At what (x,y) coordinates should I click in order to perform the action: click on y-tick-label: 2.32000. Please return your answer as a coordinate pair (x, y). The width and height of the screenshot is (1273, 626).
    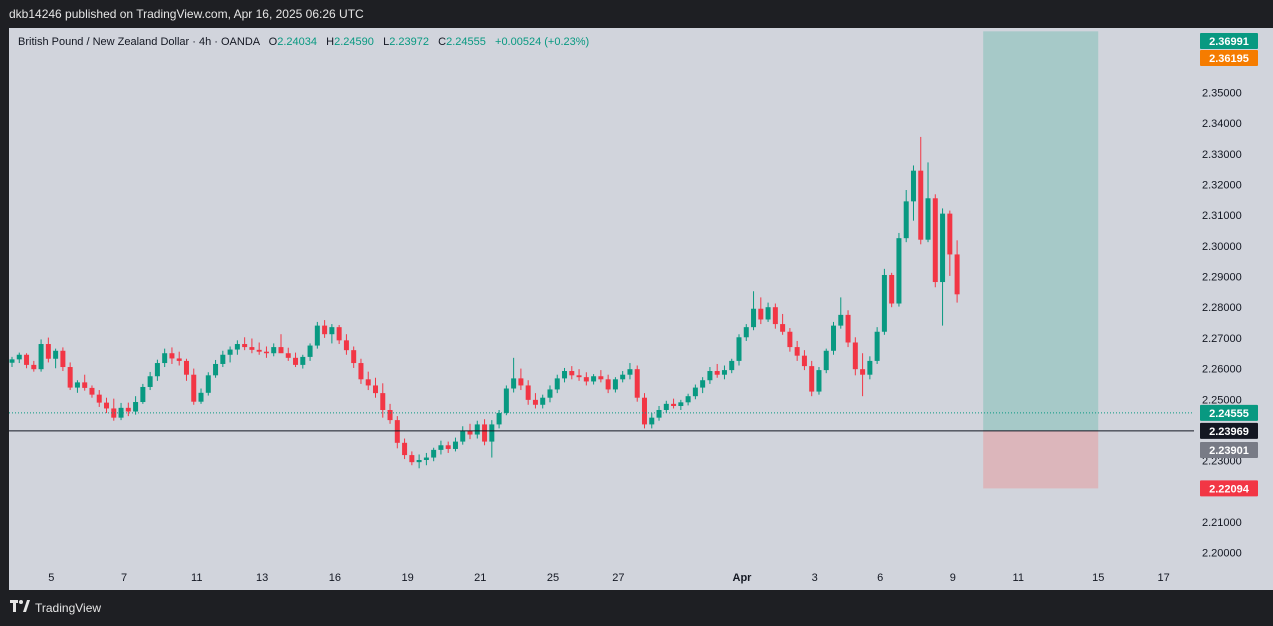
    Looking at the image, I should click on (1222, 185).